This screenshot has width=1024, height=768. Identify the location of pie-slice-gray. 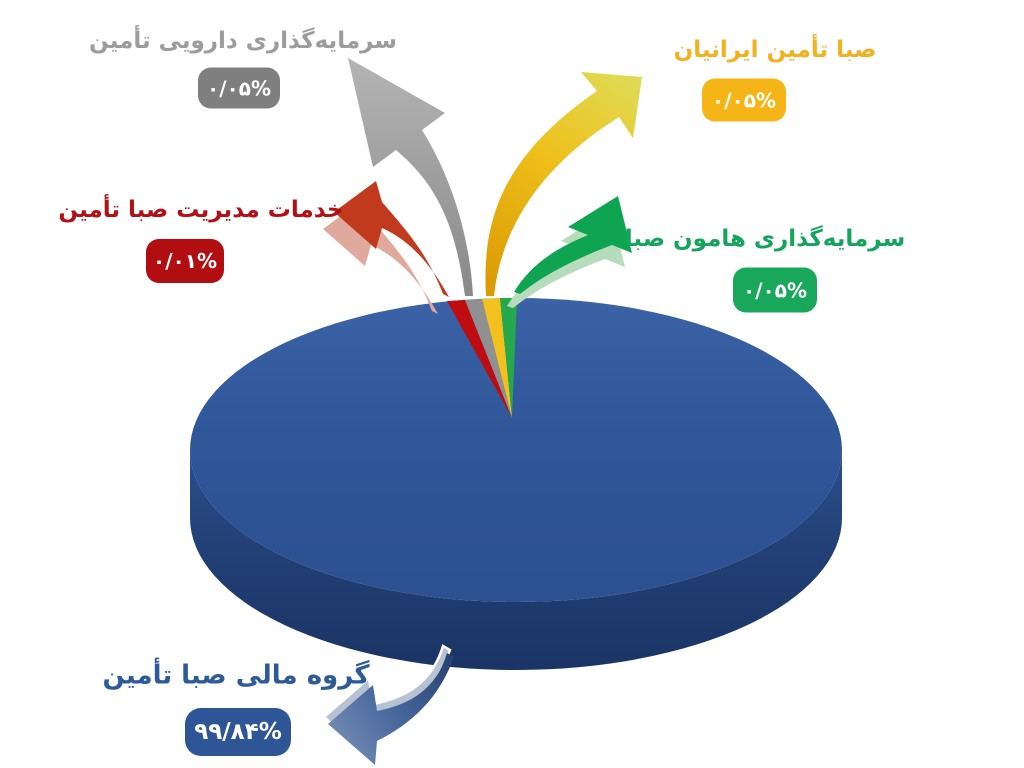
(488, 358).